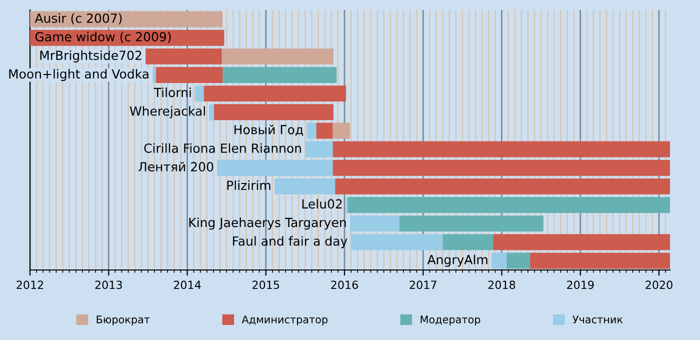 The image size is (700, 340). I want to click on x-tick-label: 2014, so click(187, 285).